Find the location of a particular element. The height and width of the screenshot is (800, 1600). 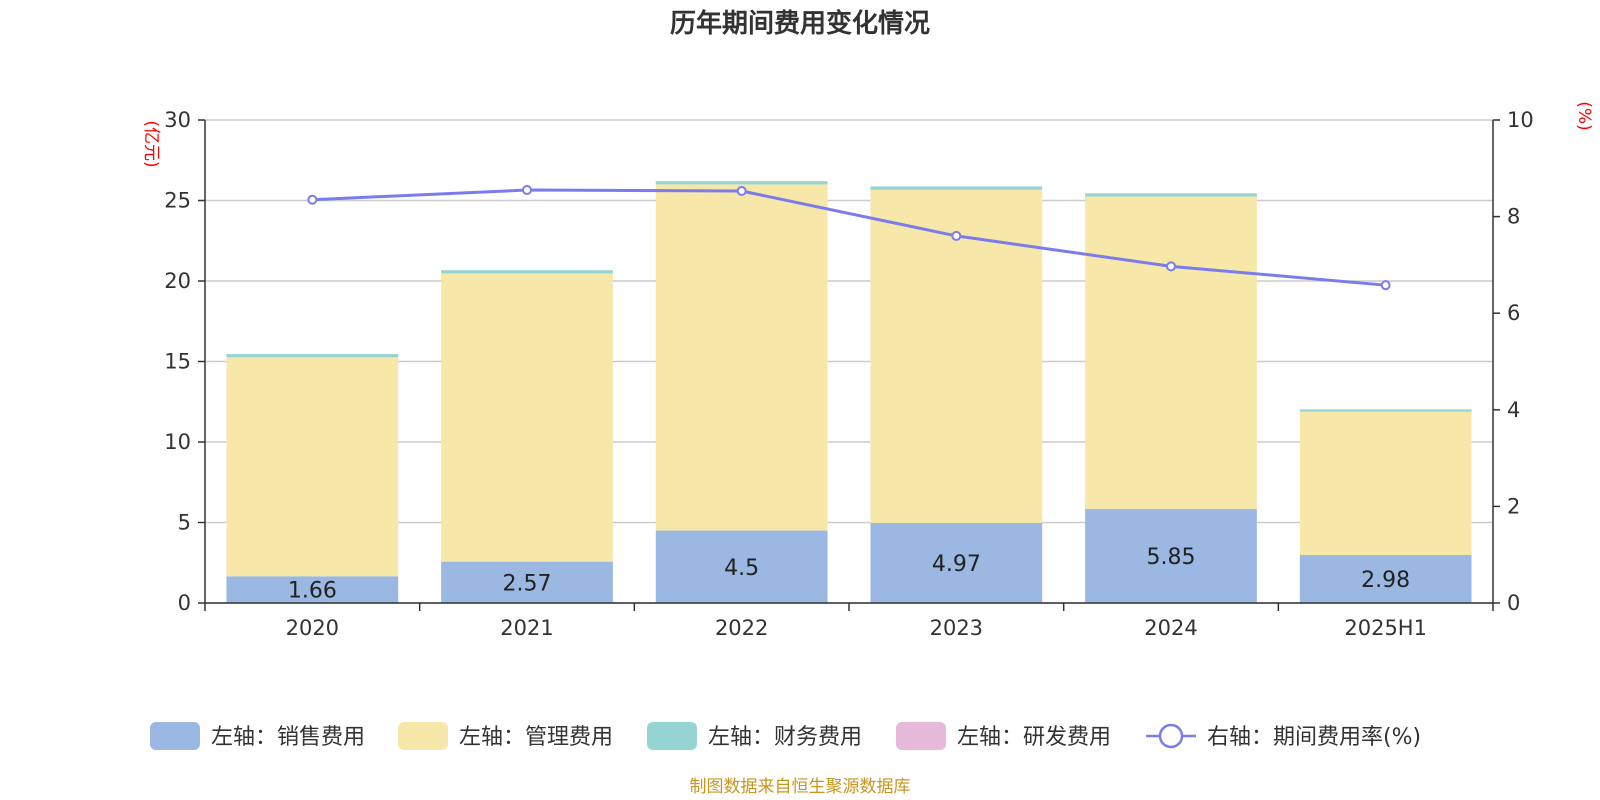

legend: 左轴：销售费用 左轴：管理费用 左轴：财务费用 左轴：研发费用 右轴：期间费用率(%) is located at coordinates (785, 736).